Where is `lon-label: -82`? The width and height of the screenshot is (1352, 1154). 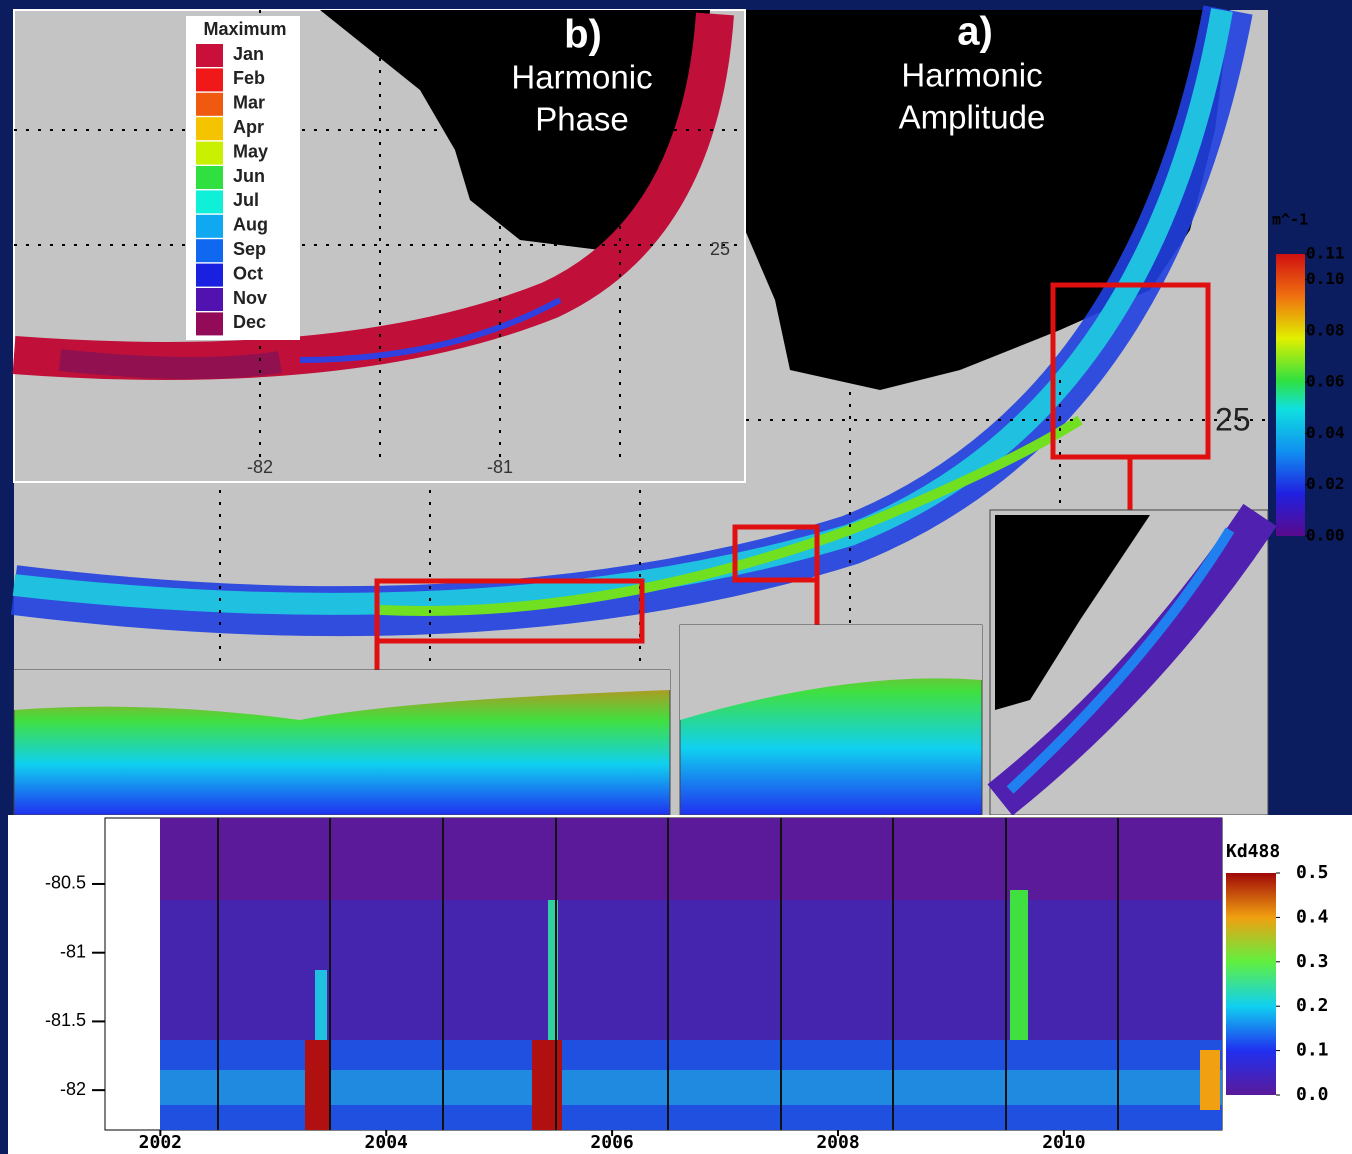
lon-label: -82 is located at coordinates (260, 467).